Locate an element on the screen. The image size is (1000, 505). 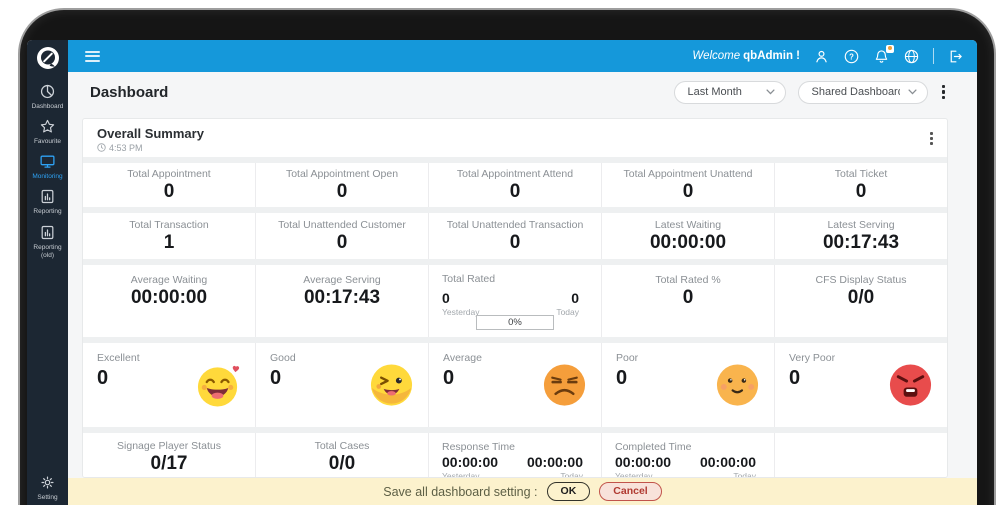
sidebar-item-dashboard: Dashboard is located at coordinates (47, 96).